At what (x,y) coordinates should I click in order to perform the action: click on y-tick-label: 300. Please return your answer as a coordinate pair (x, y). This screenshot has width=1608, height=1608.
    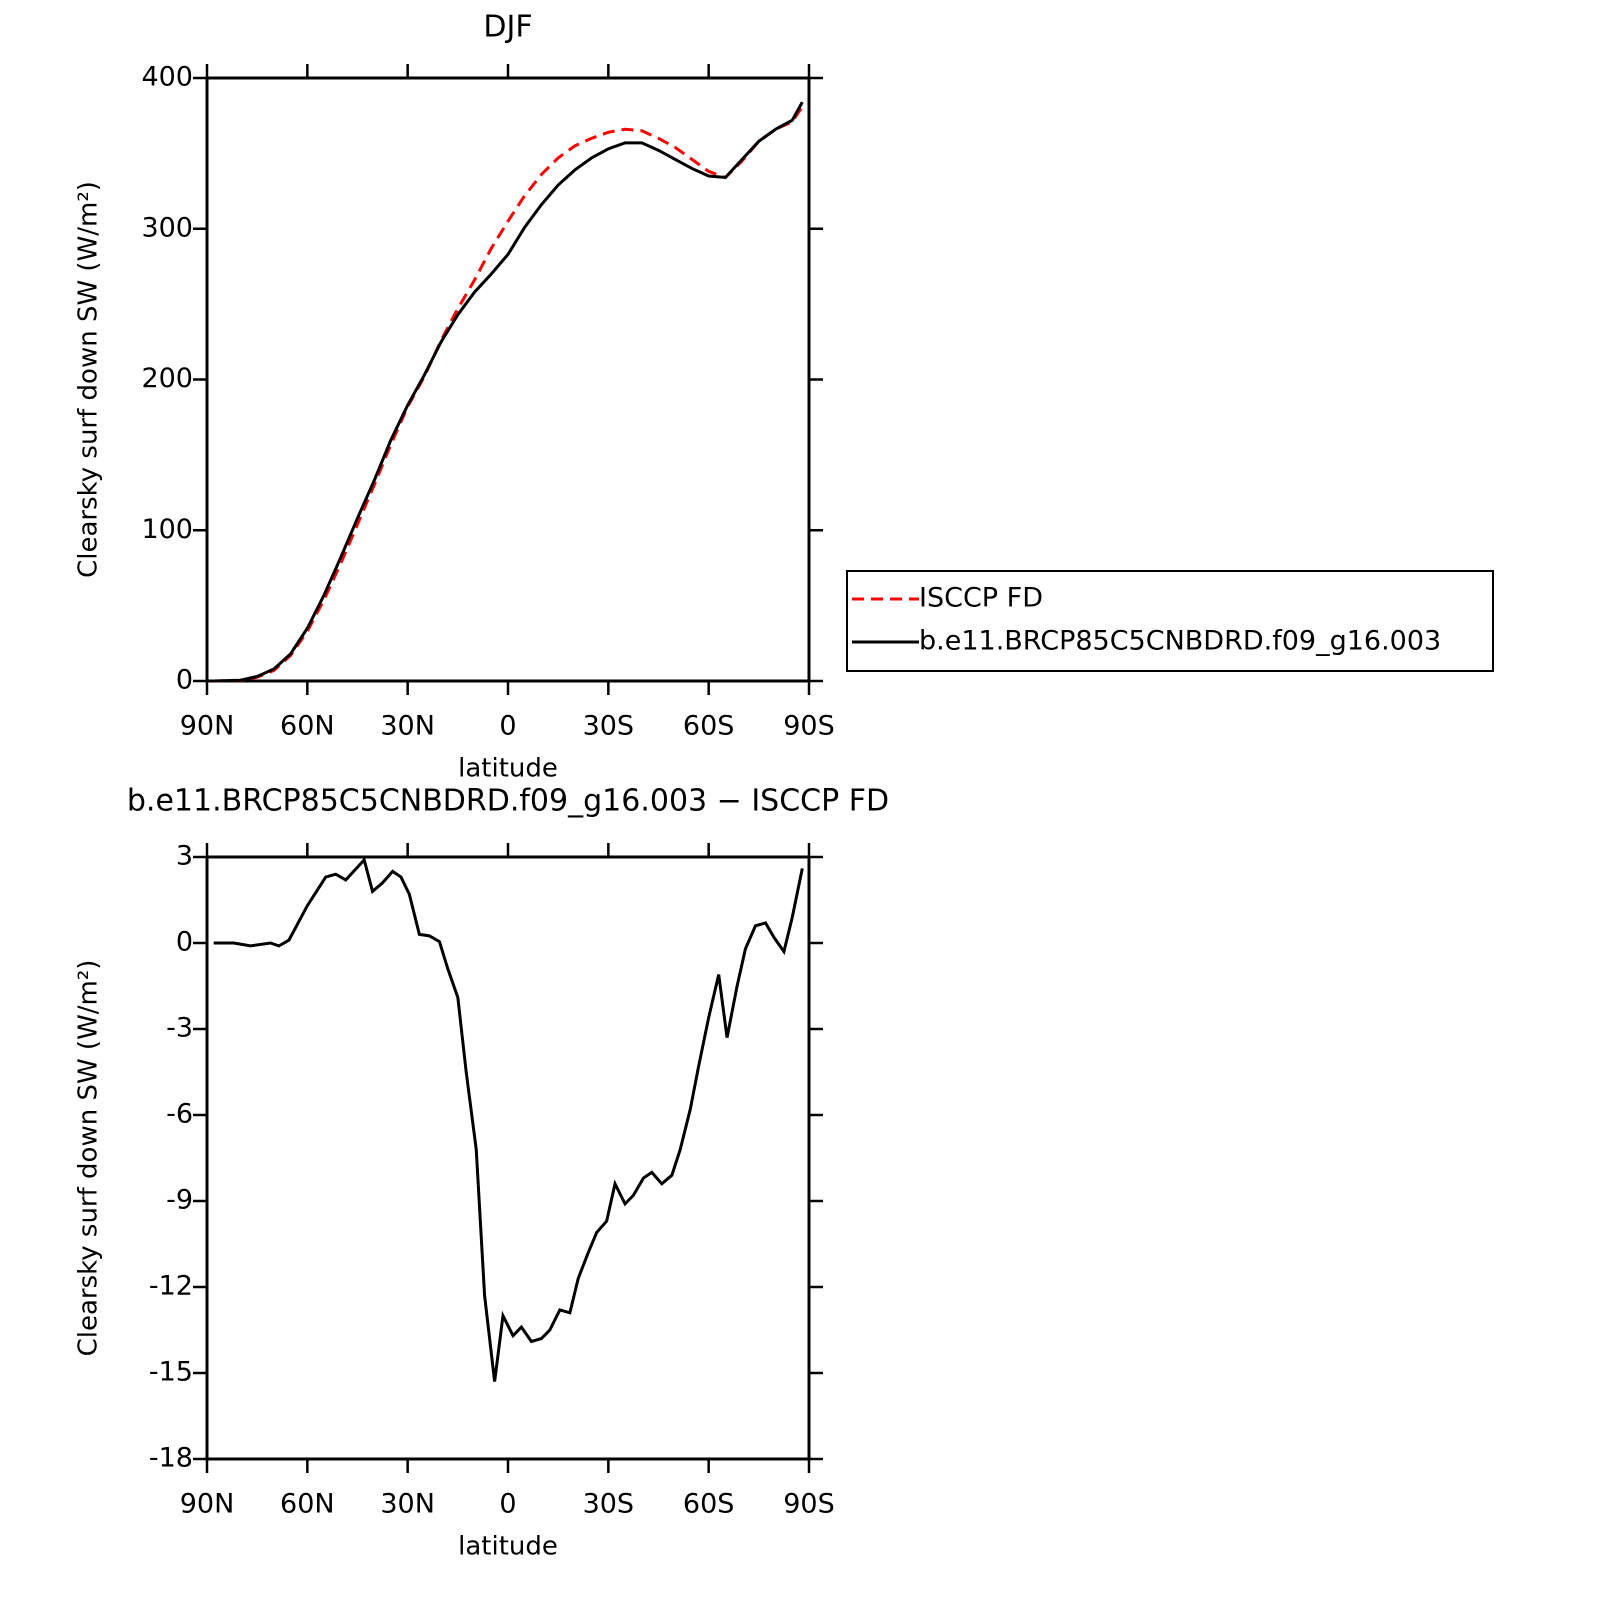
    Looking at the image, I should click on (167, 227).